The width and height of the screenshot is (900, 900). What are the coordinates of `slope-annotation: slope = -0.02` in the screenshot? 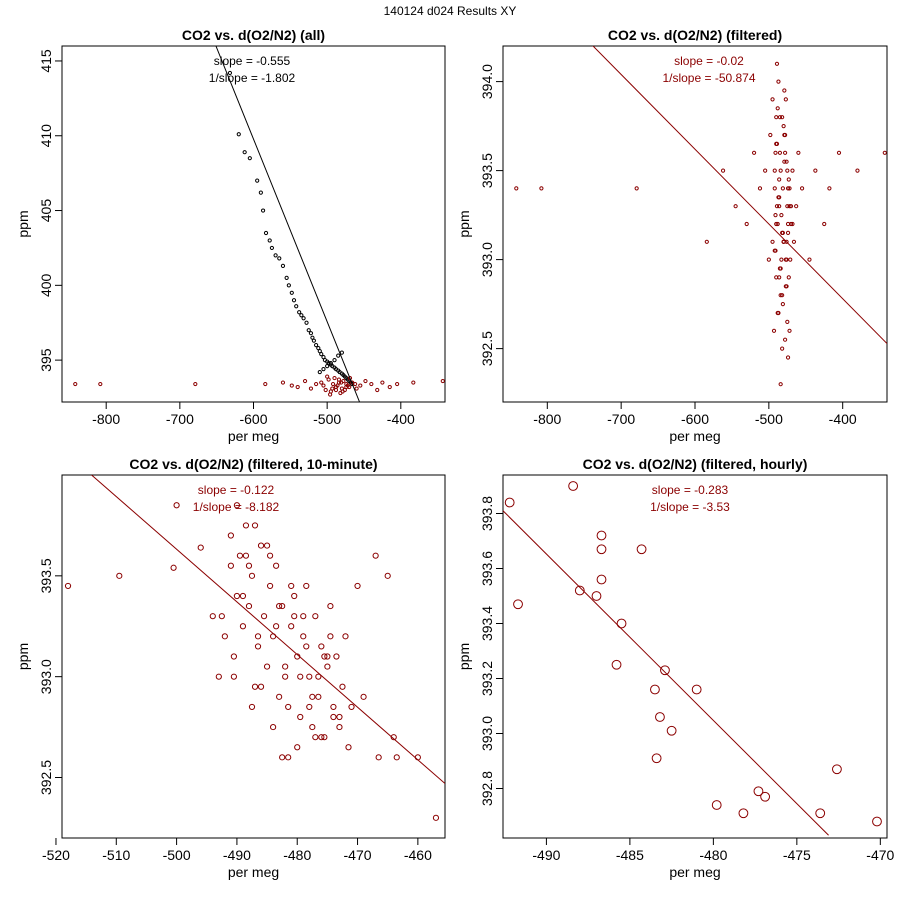 It's located at (709, 61).